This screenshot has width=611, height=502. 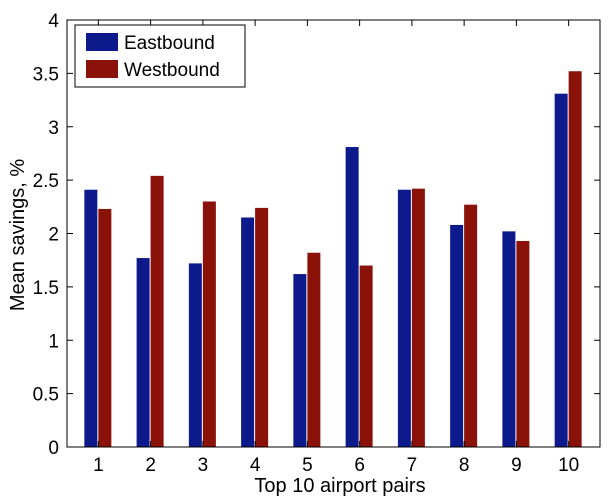 What do you see at coordinates (46, 395) in the screenshot?
I see `y-tick-label: 0.5` at bounding box center [46, 395].